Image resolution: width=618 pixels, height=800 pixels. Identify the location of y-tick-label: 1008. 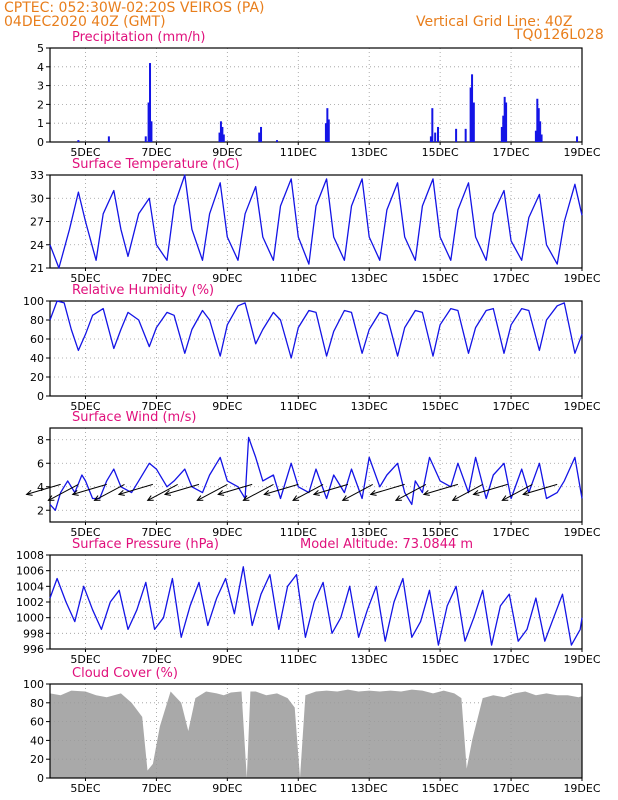
(30, 555).